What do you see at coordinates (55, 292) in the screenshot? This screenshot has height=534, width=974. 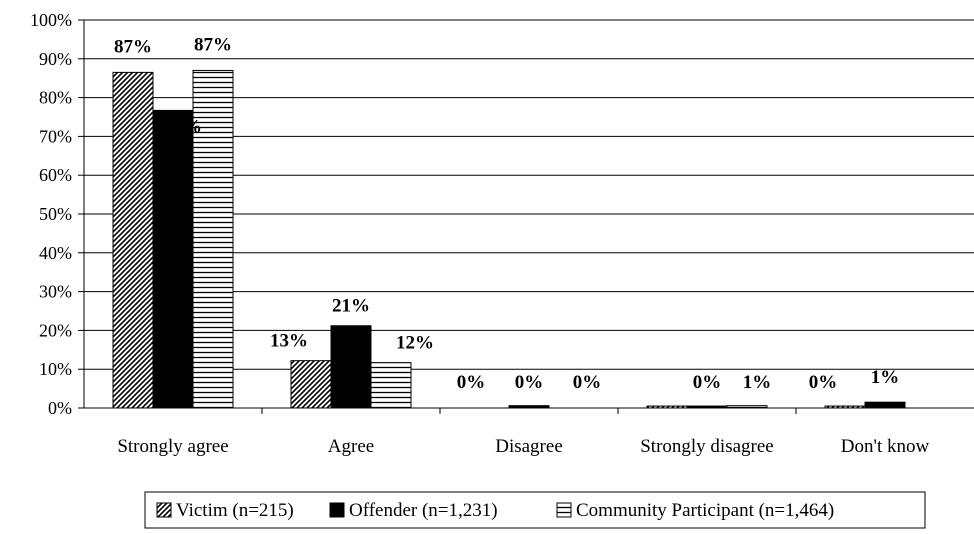 I see `y-tick-label: 30%` at bounding box center [55, 292].